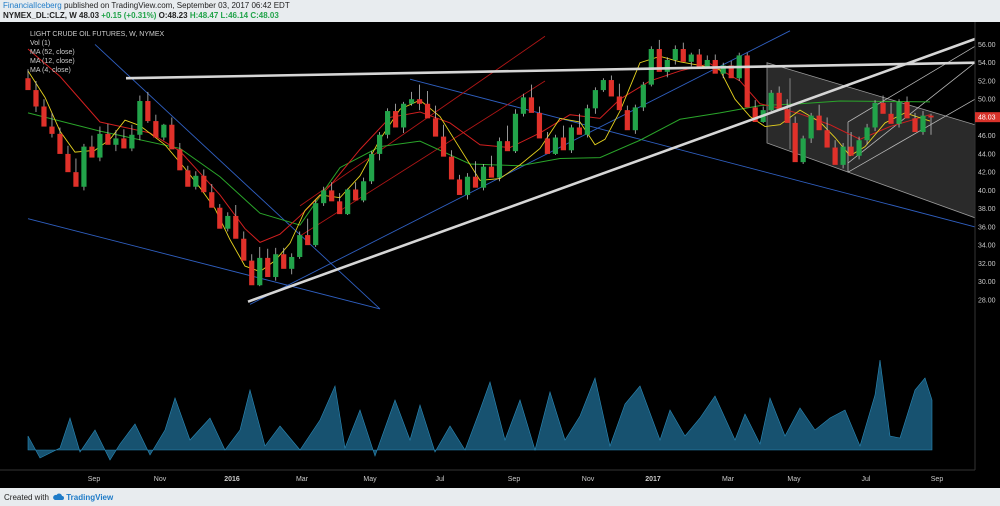 Image resolution: width=1000 pixels, height=506 pixels. I want to click on cloud-icon, so click(58, 496).